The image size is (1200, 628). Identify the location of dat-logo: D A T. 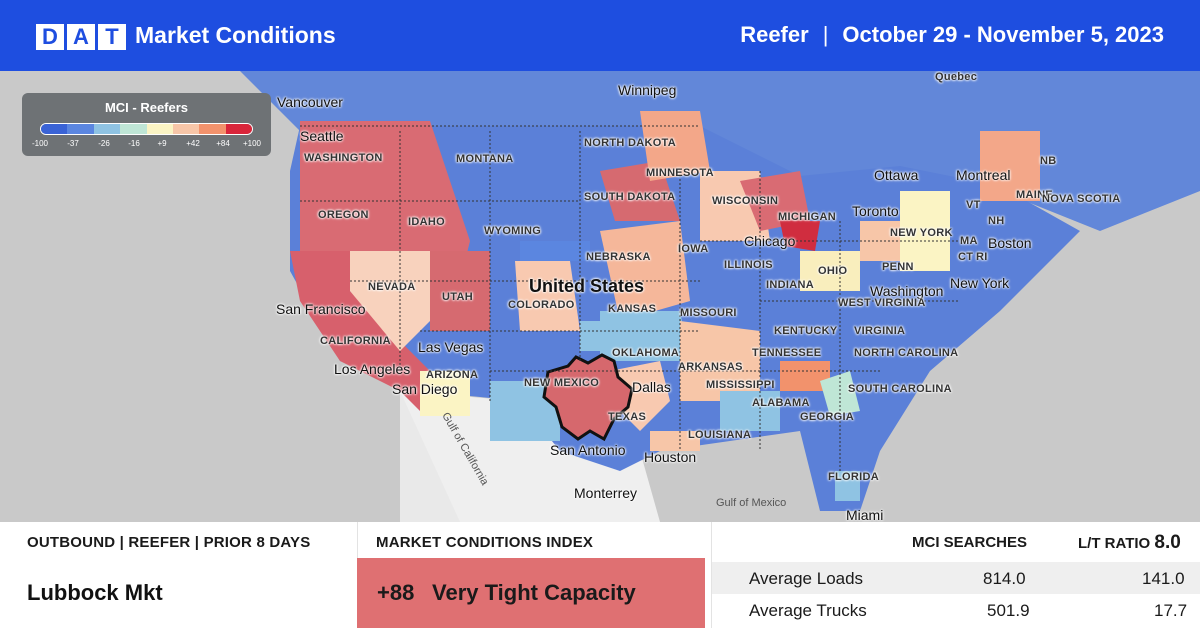
(81, 37).